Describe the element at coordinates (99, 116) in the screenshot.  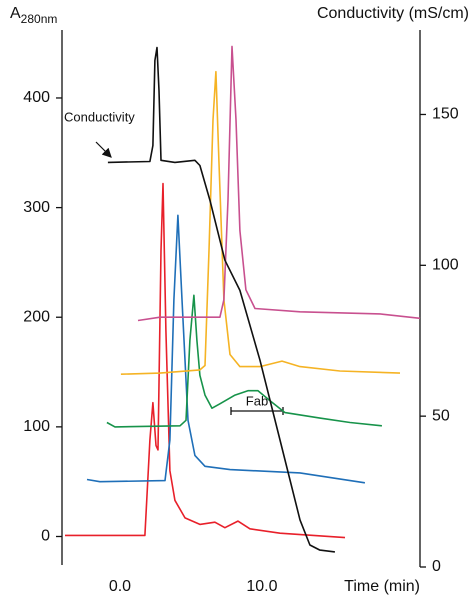
I see `annotation: Conductivity` at that location.